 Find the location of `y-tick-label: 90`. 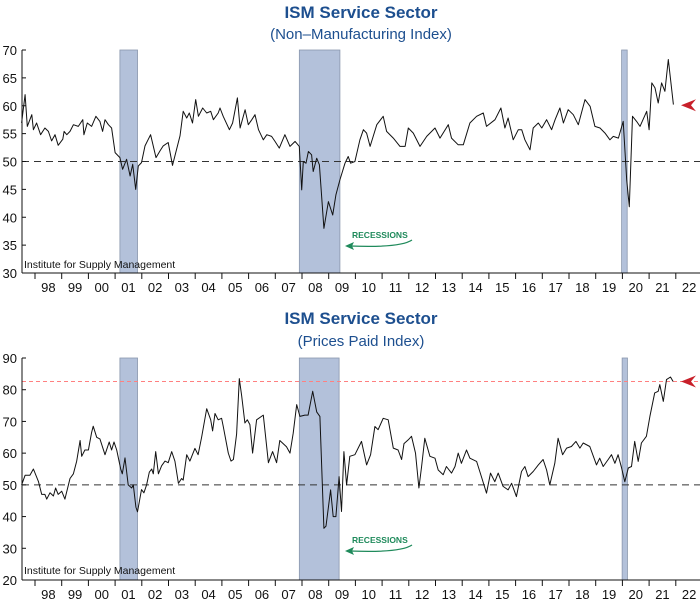

y-tick-label: 90 is located at coordinates (10, 358).